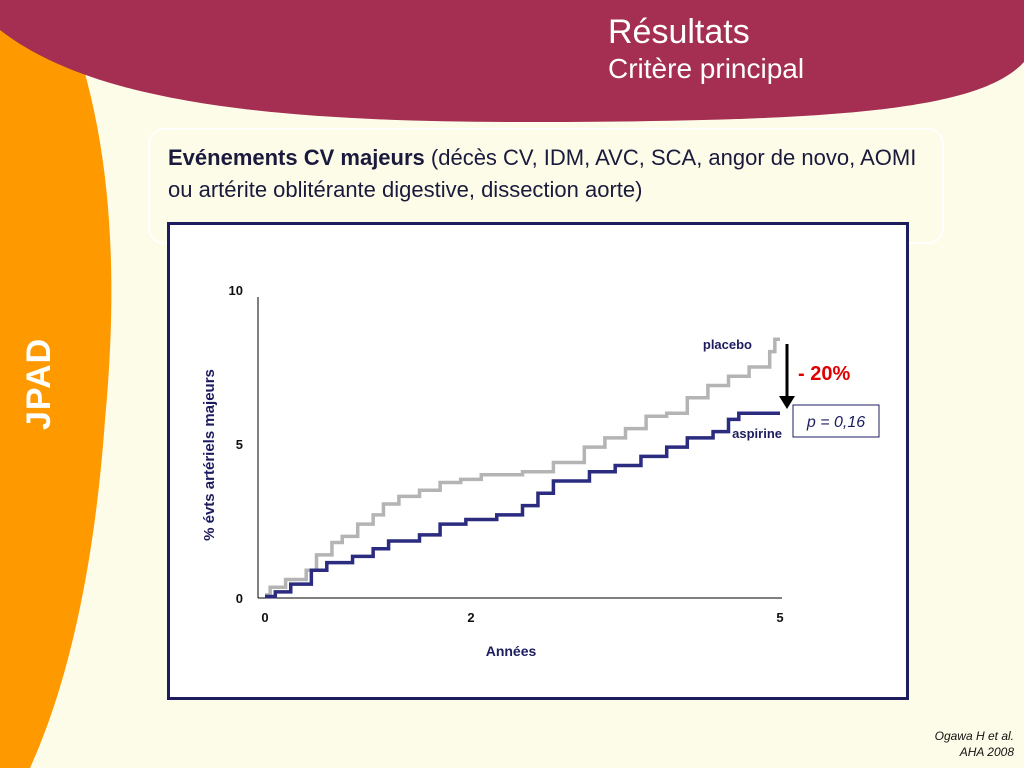 The width and height of the screenshot is (1024, 768). I want to click on x-tick-label: 0, so click(264, 617).